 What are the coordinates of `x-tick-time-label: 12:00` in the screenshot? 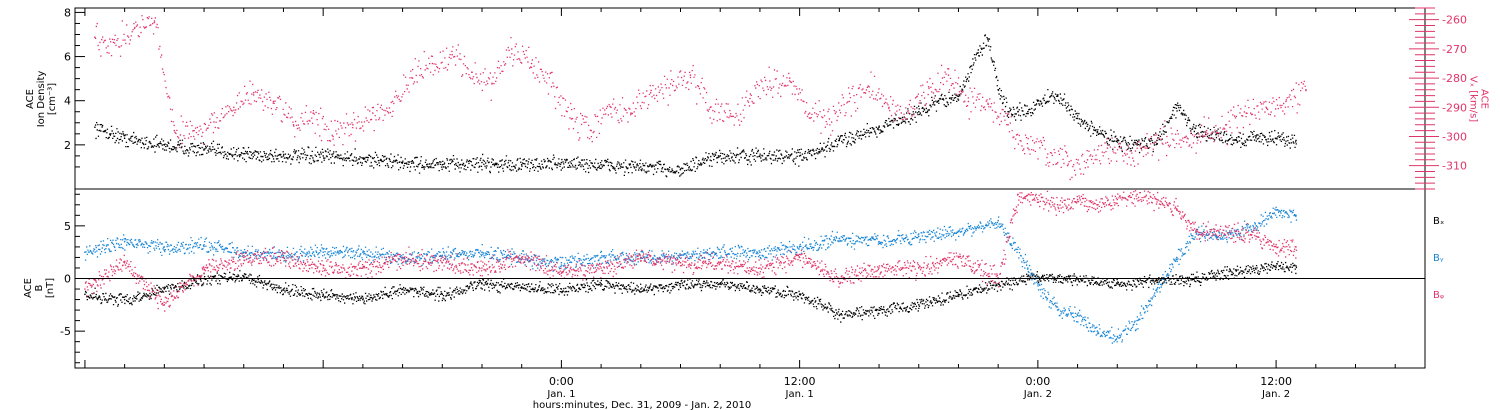 It's located at (800, 381).